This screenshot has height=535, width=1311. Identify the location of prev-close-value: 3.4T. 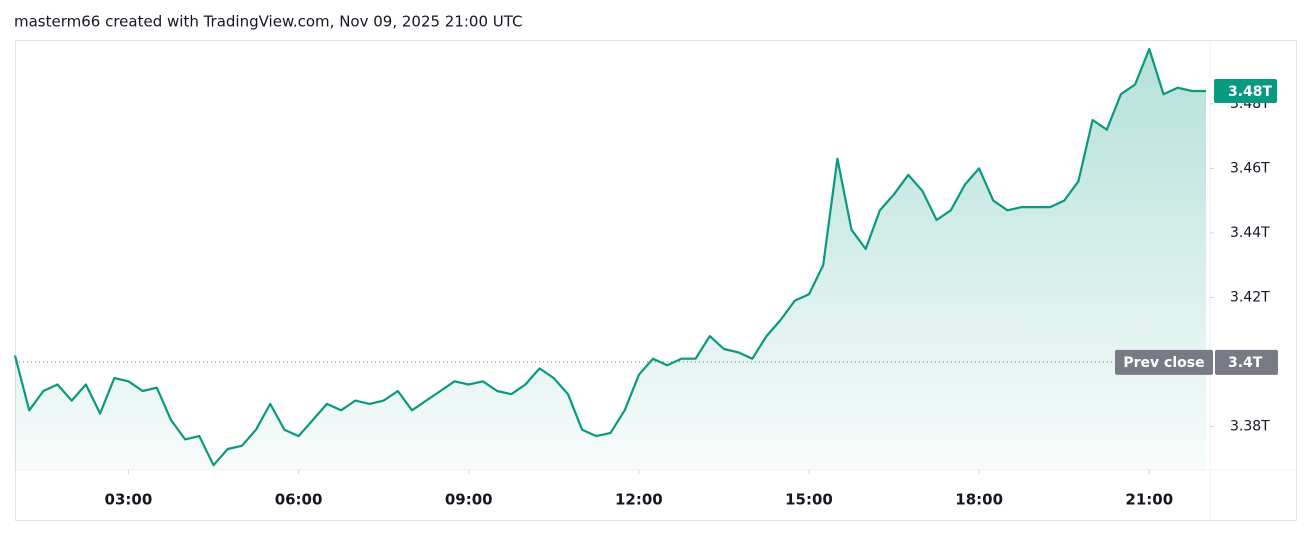
(1245, 363).